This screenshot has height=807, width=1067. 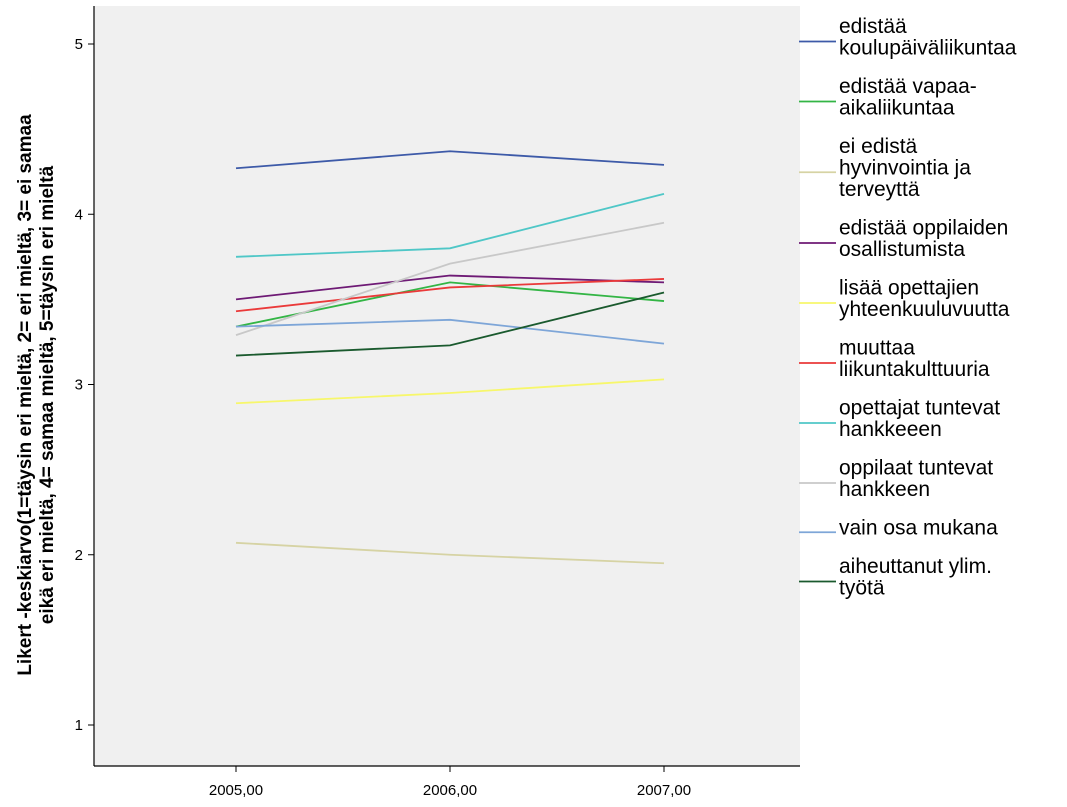 I want to click on y-tick-label-4: 4, so click(x=79, y=214).